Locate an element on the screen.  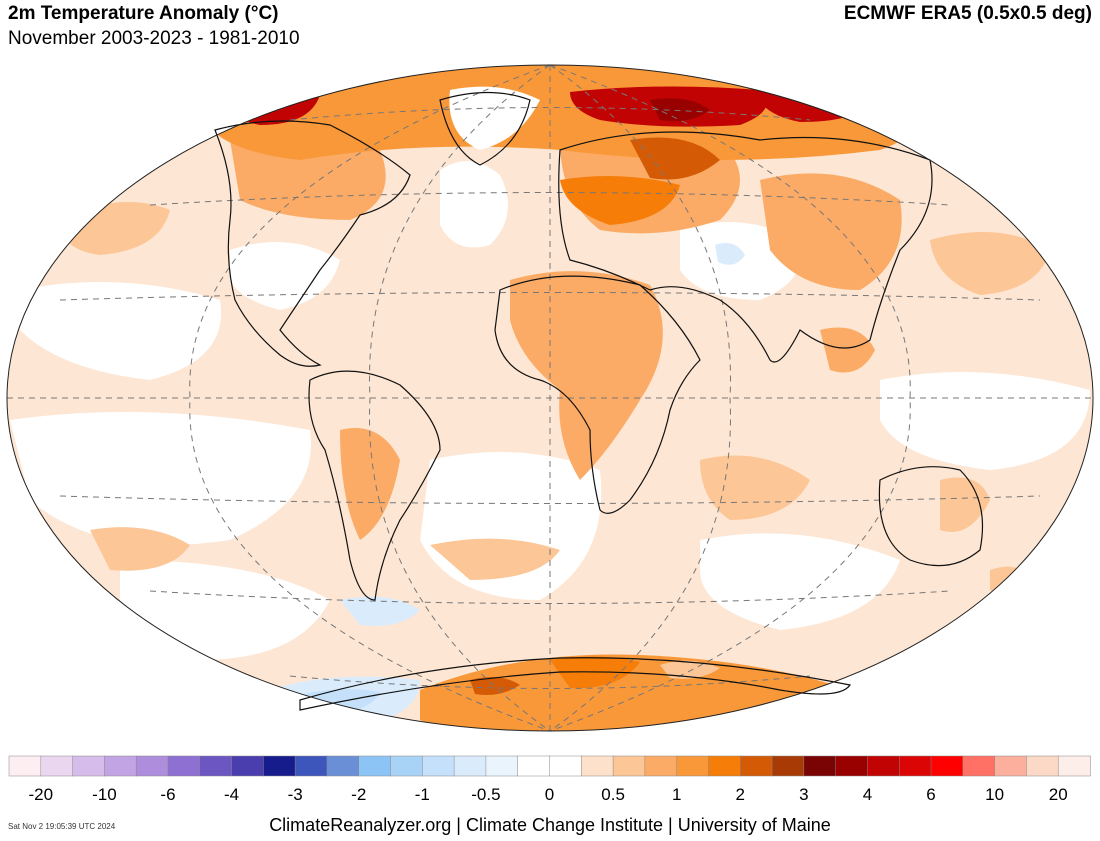
colorbar-tick-label: -6 is located at coordinates (167, 794).